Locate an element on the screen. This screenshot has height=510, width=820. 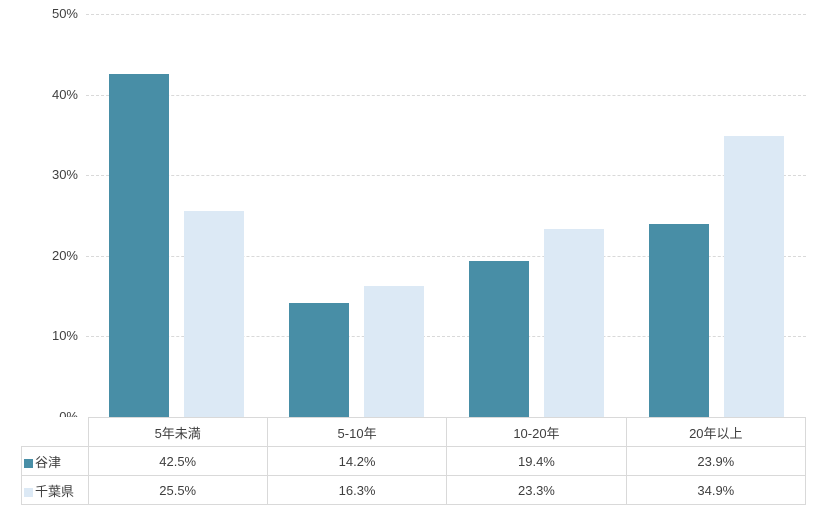
value-cell: 25.5% is located at coordinates (177, 490).